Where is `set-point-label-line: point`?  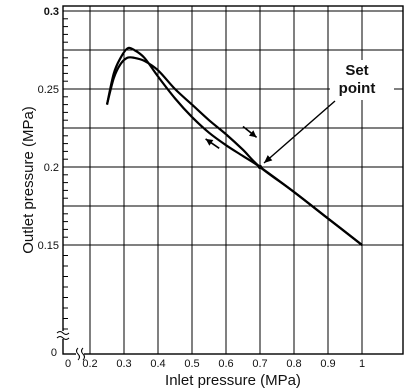 set-point-label-line: point is located at coordinates (357, 88).